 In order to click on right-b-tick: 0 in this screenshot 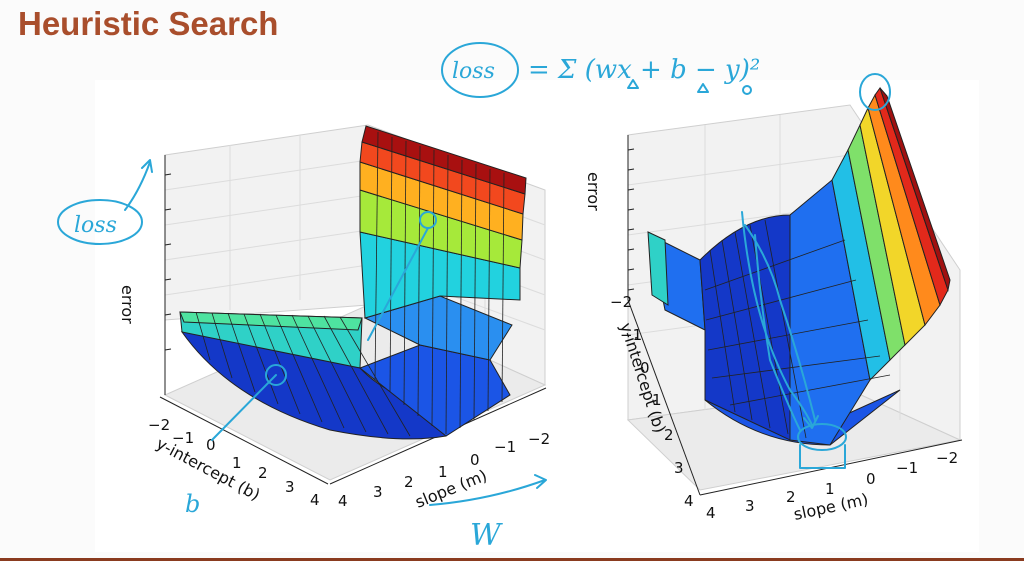, I will do `click(645, 368)`.